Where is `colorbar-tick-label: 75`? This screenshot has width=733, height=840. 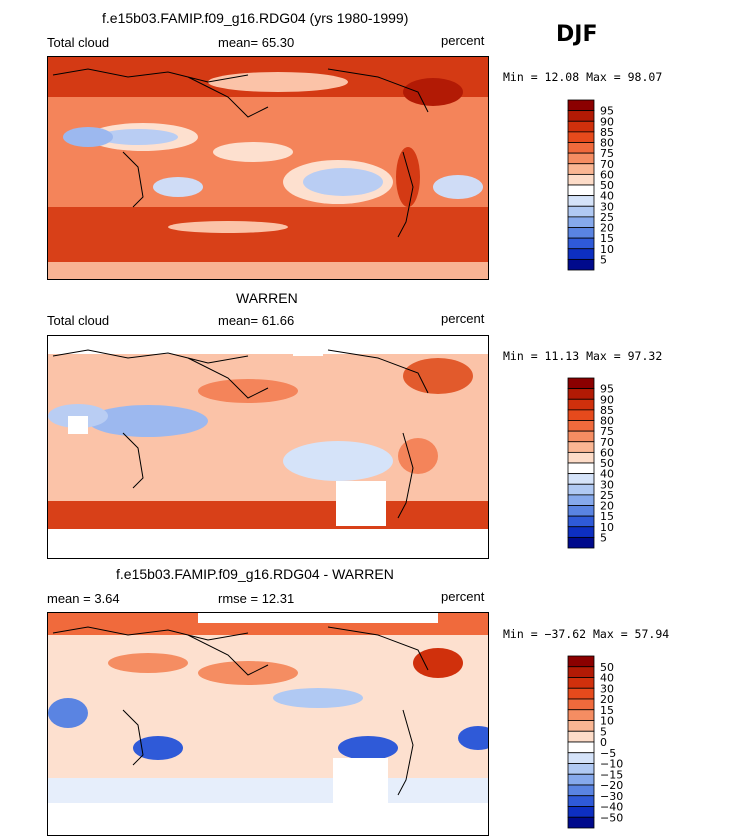 colorbar-tick-label: 75 is located at coordinates (607, 153).